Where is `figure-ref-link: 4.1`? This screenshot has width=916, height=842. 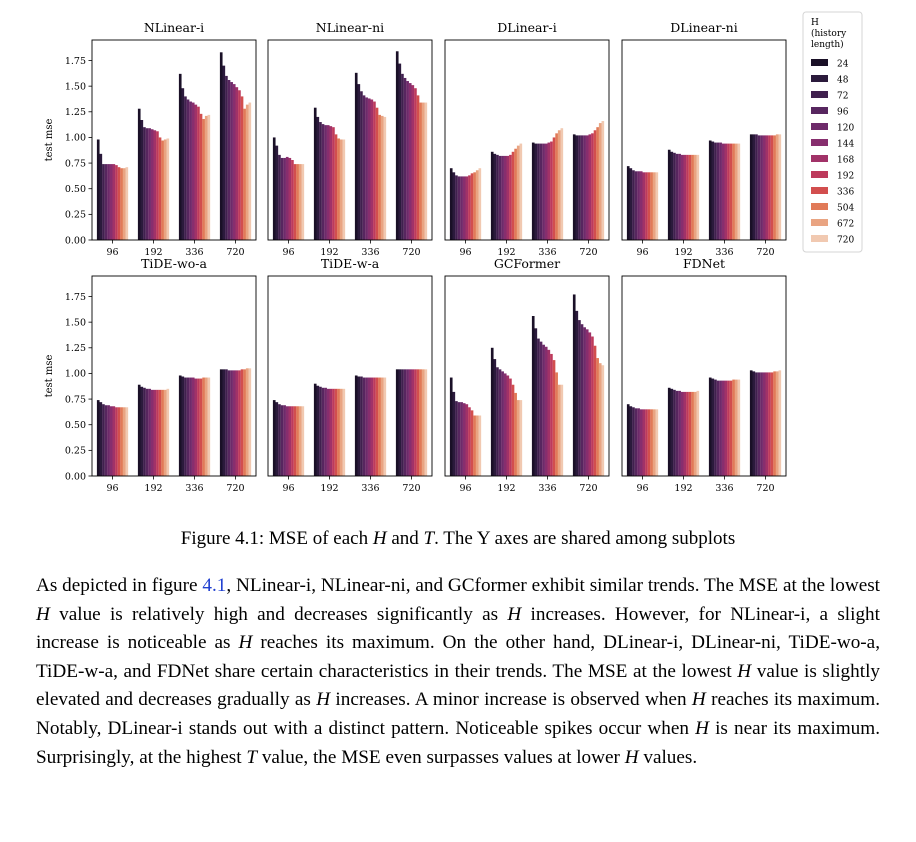
figure-ref-link: 4.1 is located at coordinates (214, 585).